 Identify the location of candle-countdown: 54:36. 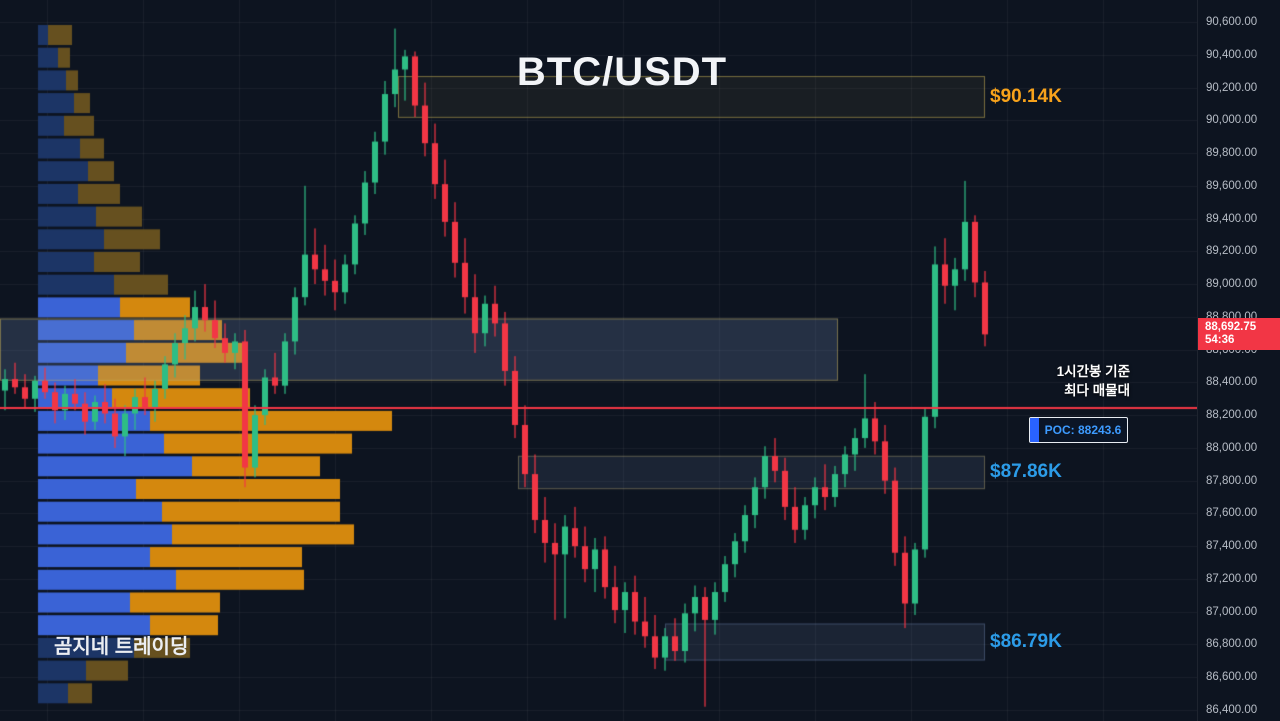
(1220, 340).